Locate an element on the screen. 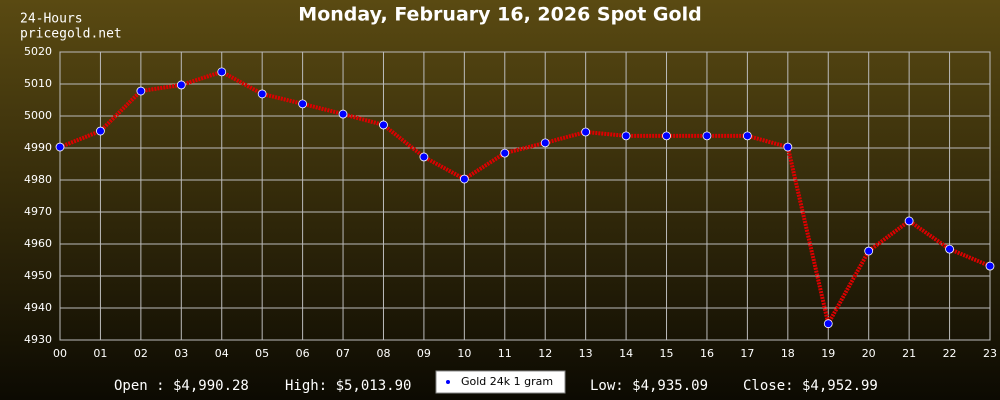  y-tick-label: 5010 is located at coordinates (38, 83).